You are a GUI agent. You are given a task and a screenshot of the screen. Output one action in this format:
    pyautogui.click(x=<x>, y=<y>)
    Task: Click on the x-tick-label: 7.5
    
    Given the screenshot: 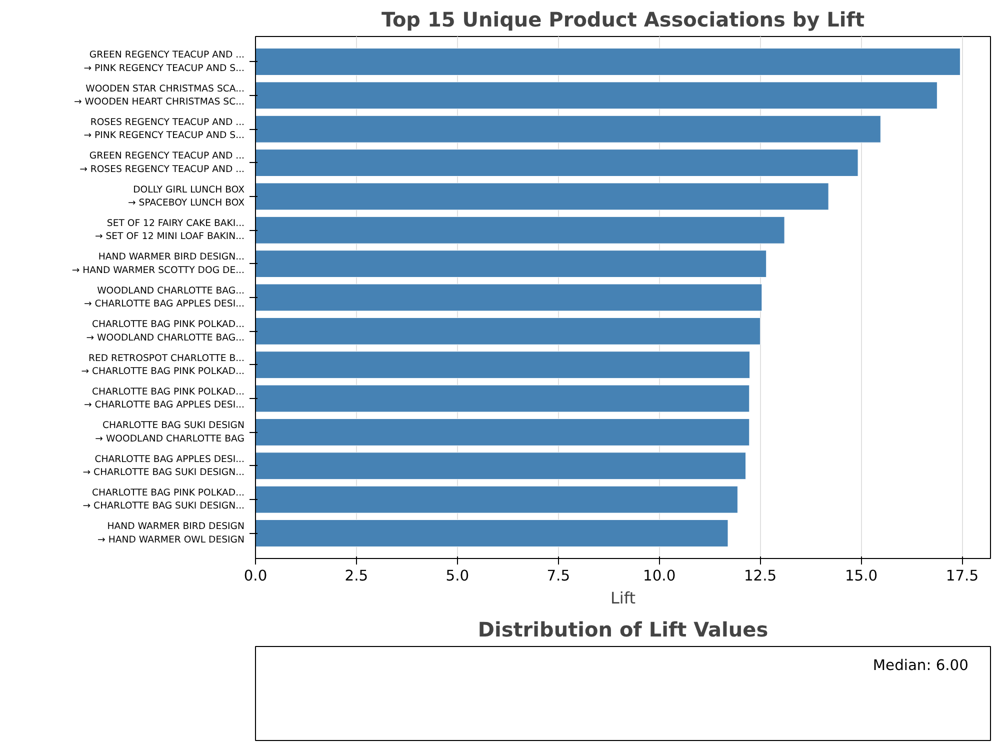 What is the action you would take?
    pyautogui.click(x=558, y=576)
    